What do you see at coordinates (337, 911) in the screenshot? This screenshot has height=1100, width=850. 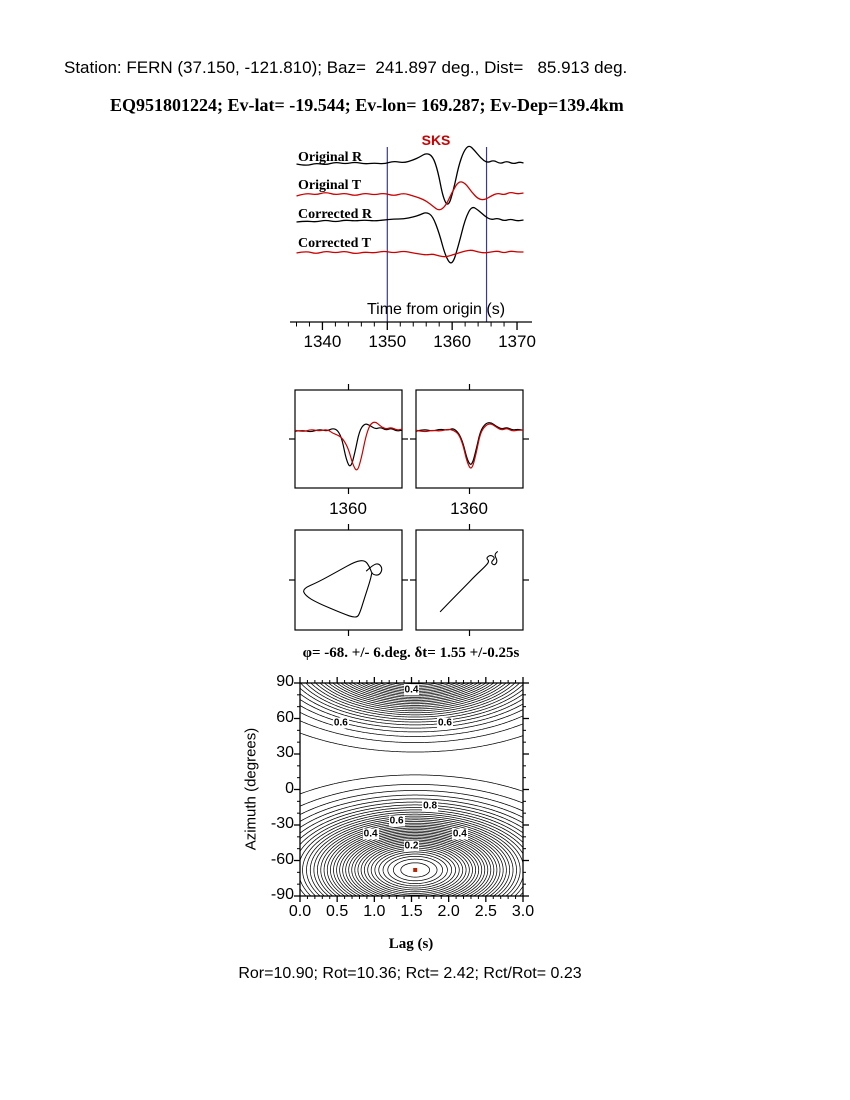 I see `lag-tick-label: 0.5` at bounding box center [337, 911].